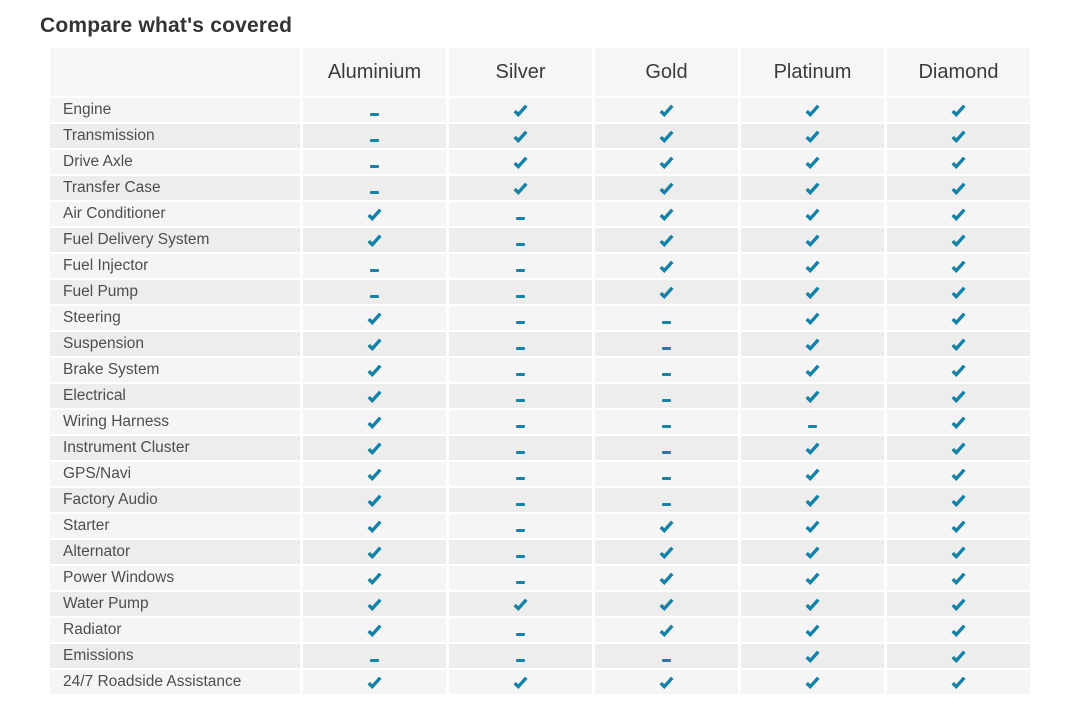 The width and height of the screenshot is (1080, 727). Describe the element at coordinates (175, 682) in the screenshot. I see `row-label: 24/7 Roadside Assistance` at that location.